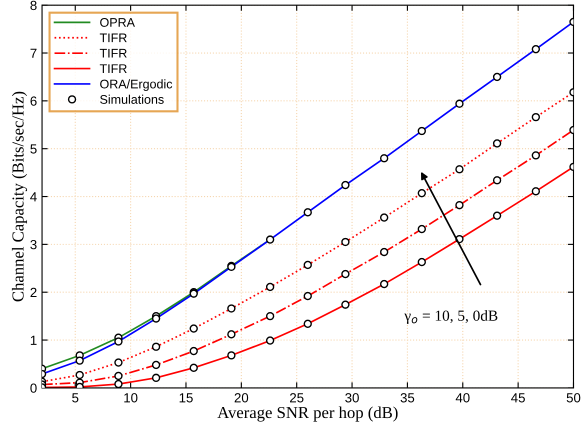 This screenshot has width=584, height=431. What do you see at coordinates (33, 197) in the screenshot?
I see `y-tick-label: 4` at bounding box center [33, 197].